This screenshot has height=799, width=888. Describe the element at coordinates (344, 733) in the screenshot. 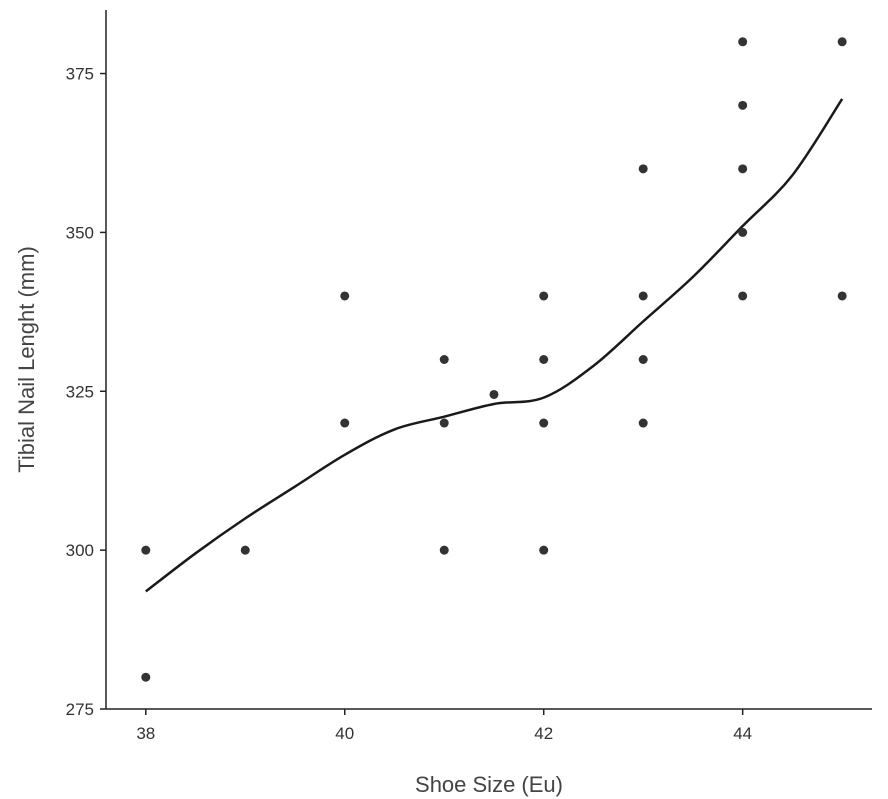

I see `x-tick-label: 40` at that location.